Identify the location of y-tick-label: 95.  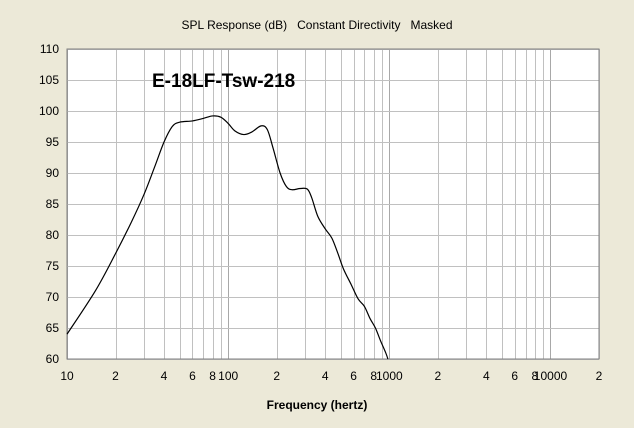
(53, 142).